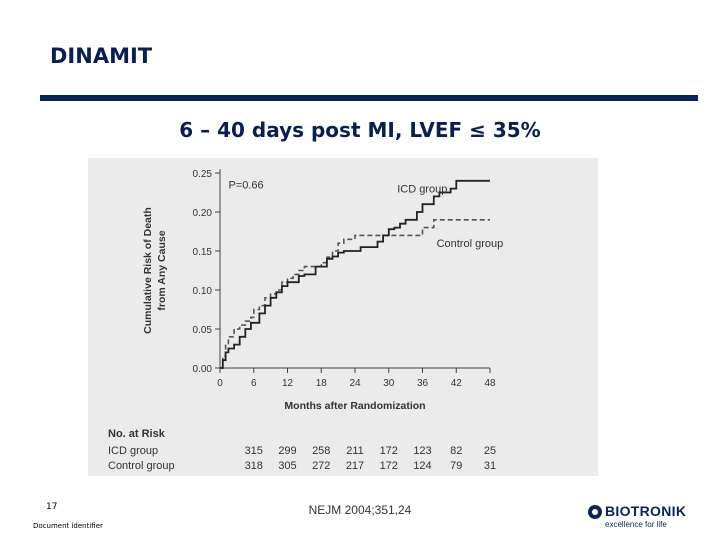  Describe the element at coordinates (470, 244) in the screenshot. I see `control-group-curve-label: Control group` at that location.